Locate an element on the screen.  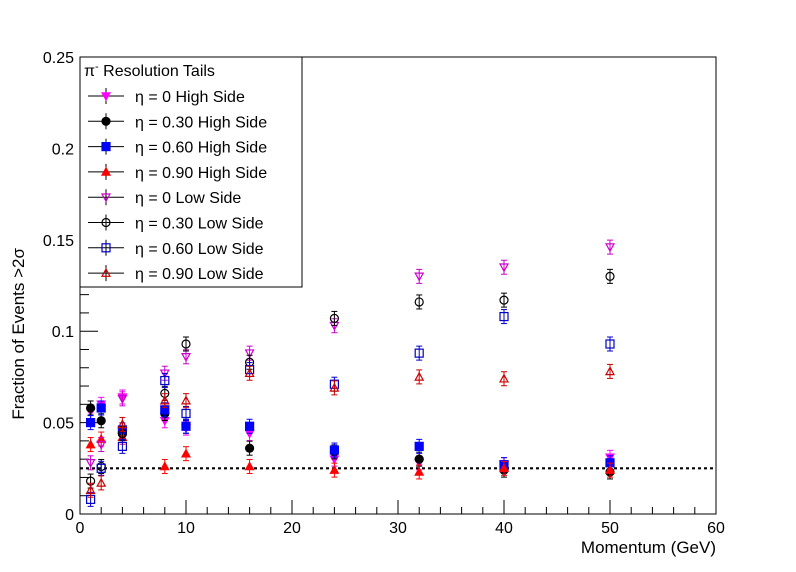
legend-entry: η = 0.30 High Side is located at coordinates (177, 122).